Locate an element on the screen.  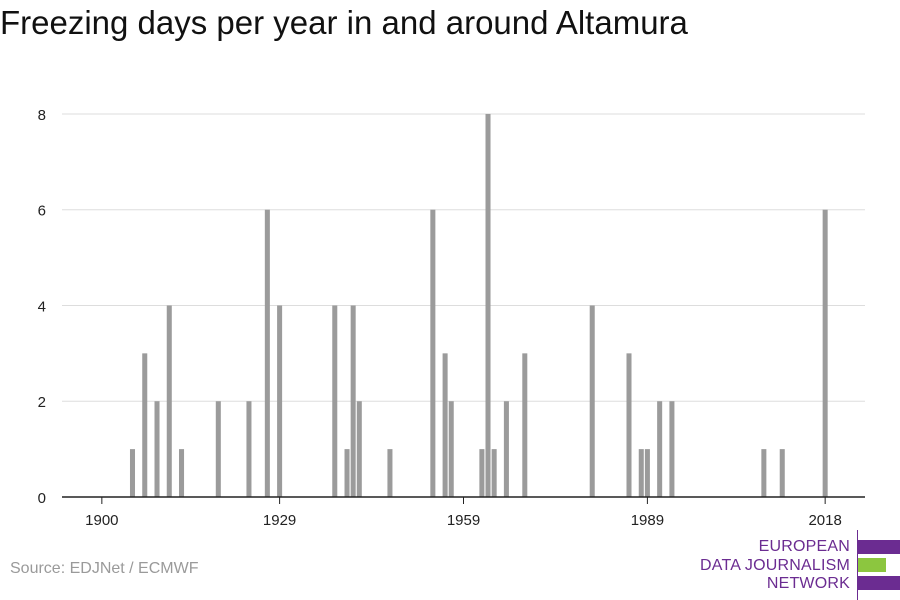
logo-bar-top is located at coordinates (879, 547).